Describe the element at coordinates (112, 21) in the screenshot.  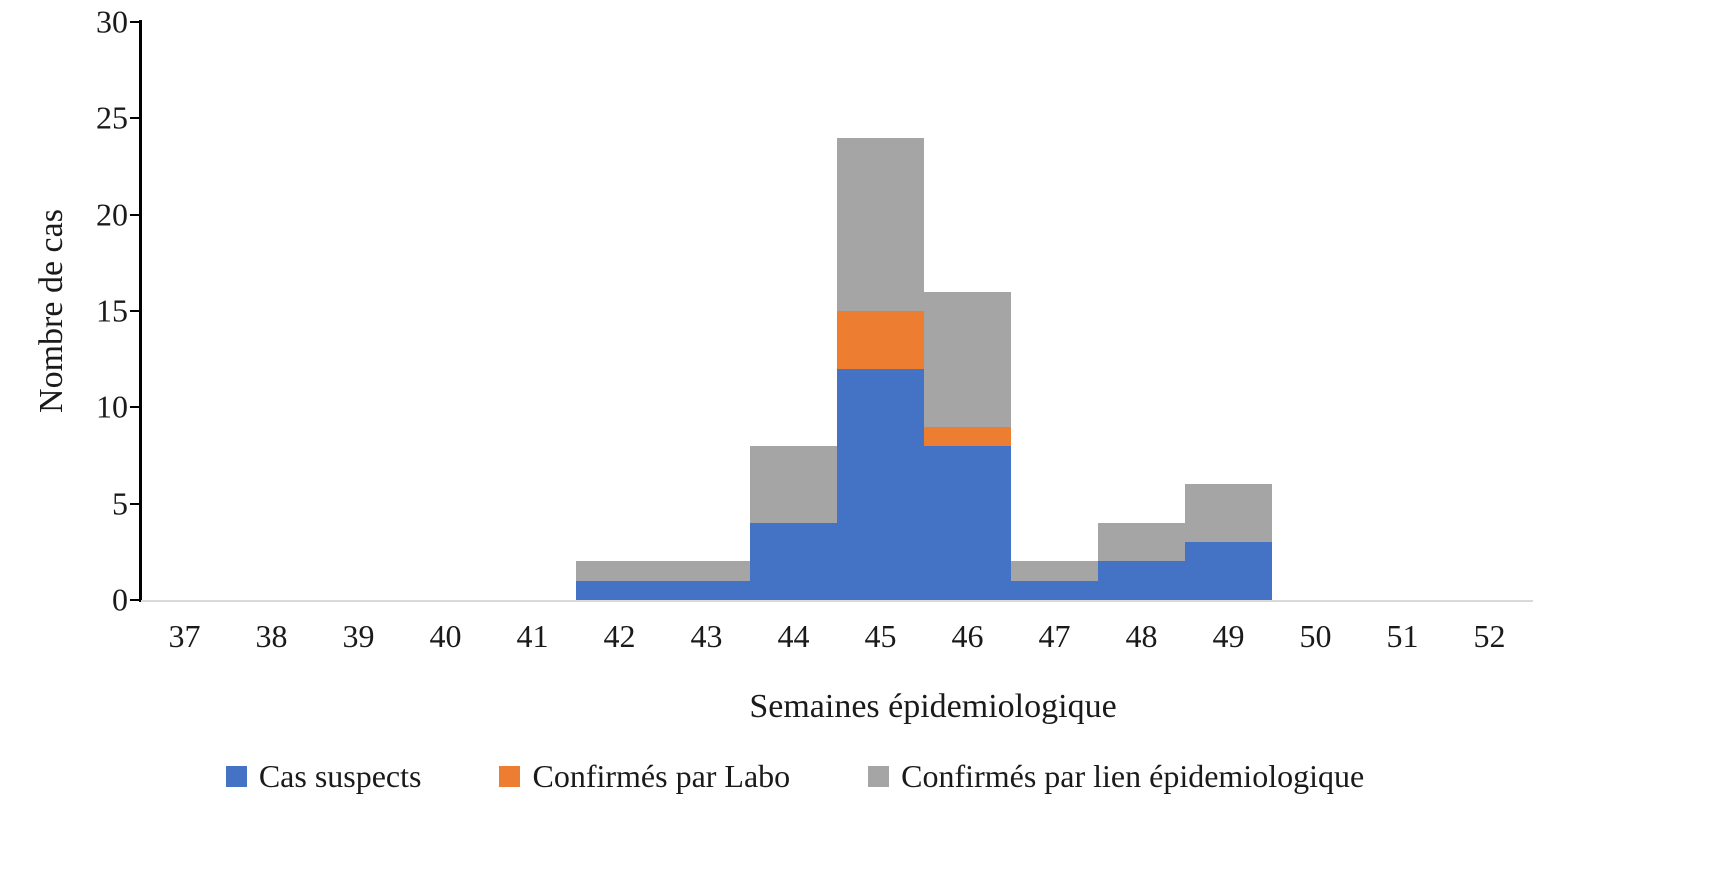
I see `y-tick-label: 30` at that location.